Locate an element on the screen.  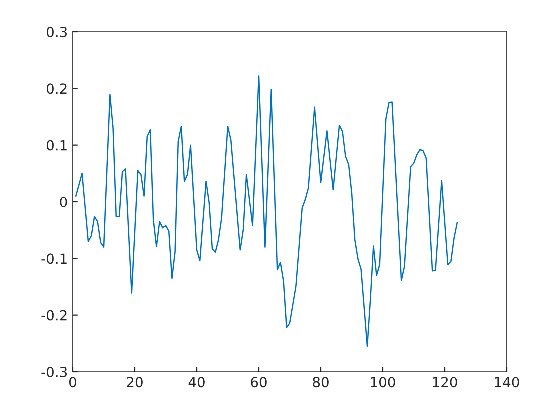
x-tick-label: 100 is located at coordinates (383, 382).